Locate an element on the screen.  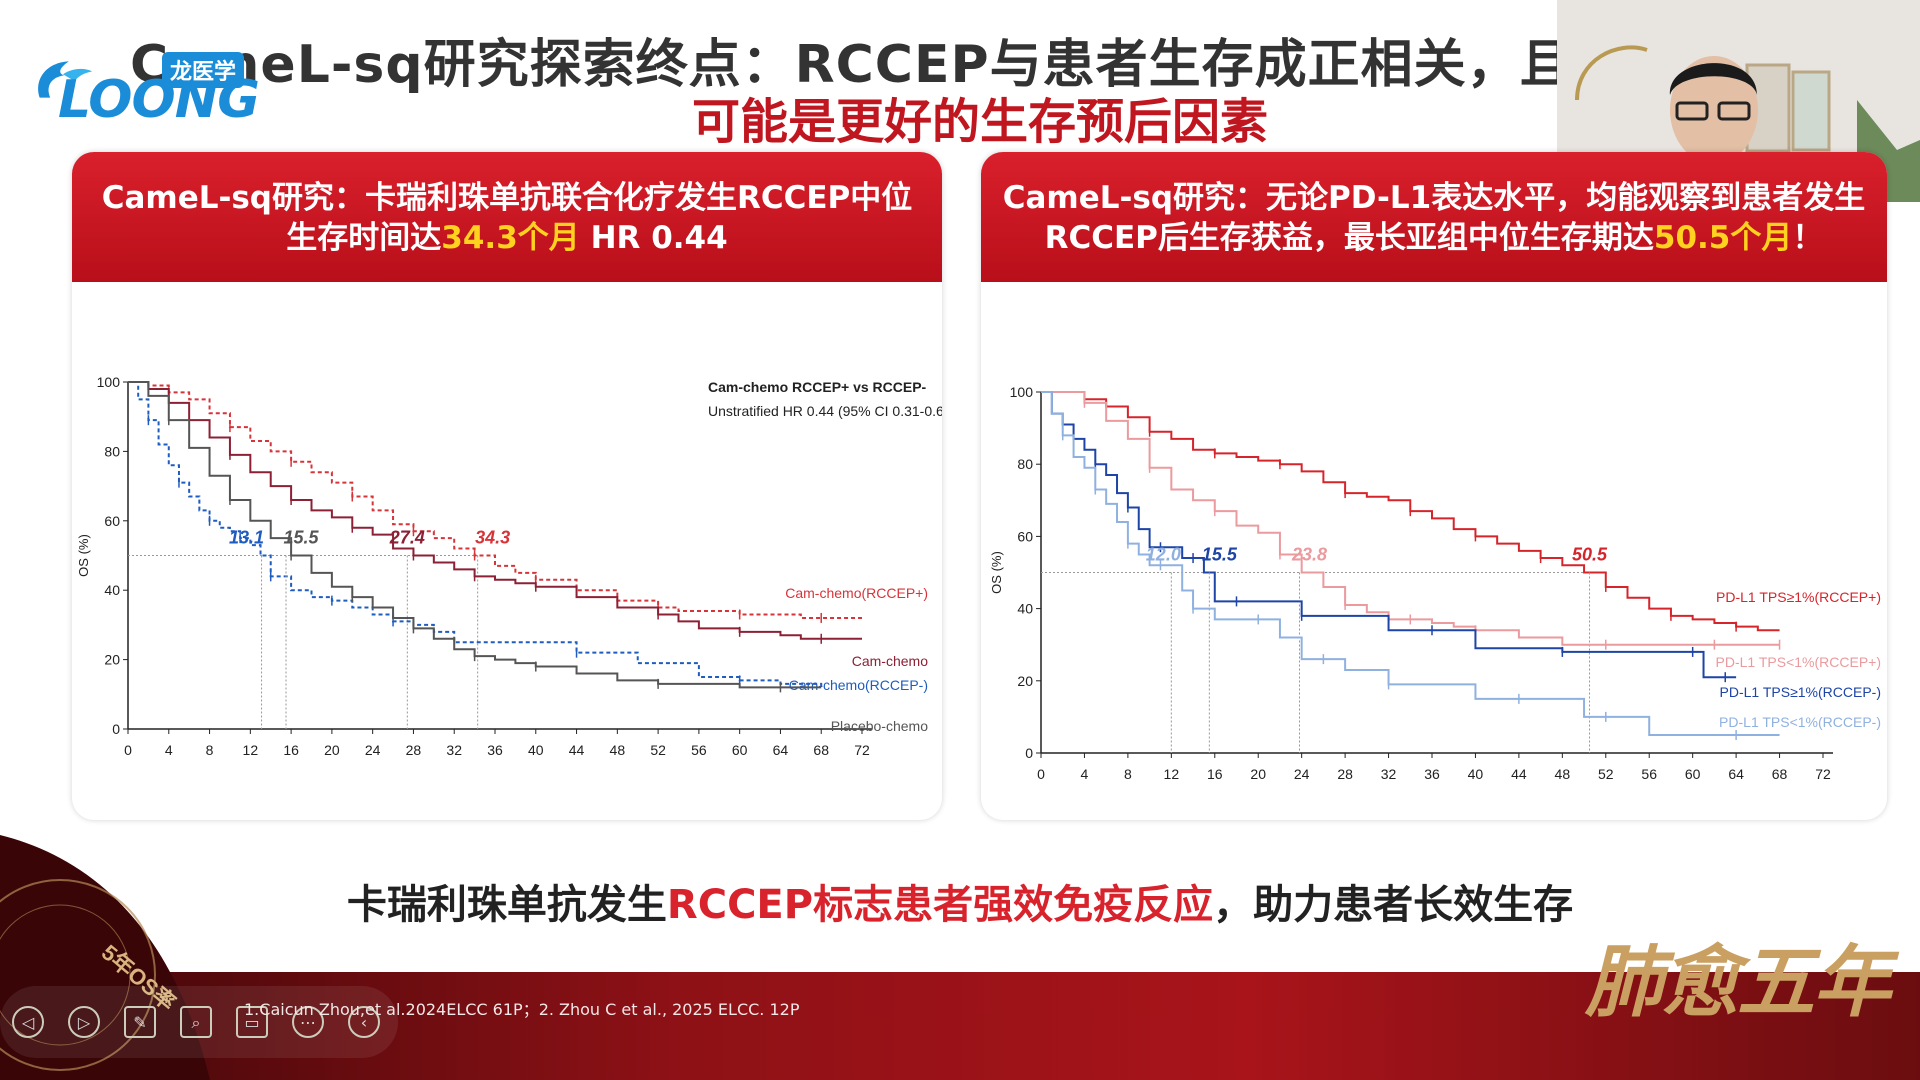
left-header-line1: CameL-sq研究：卡瑞利珠单抗联合化疗发生RCCEP中位 is located at coordinates (507, 198).